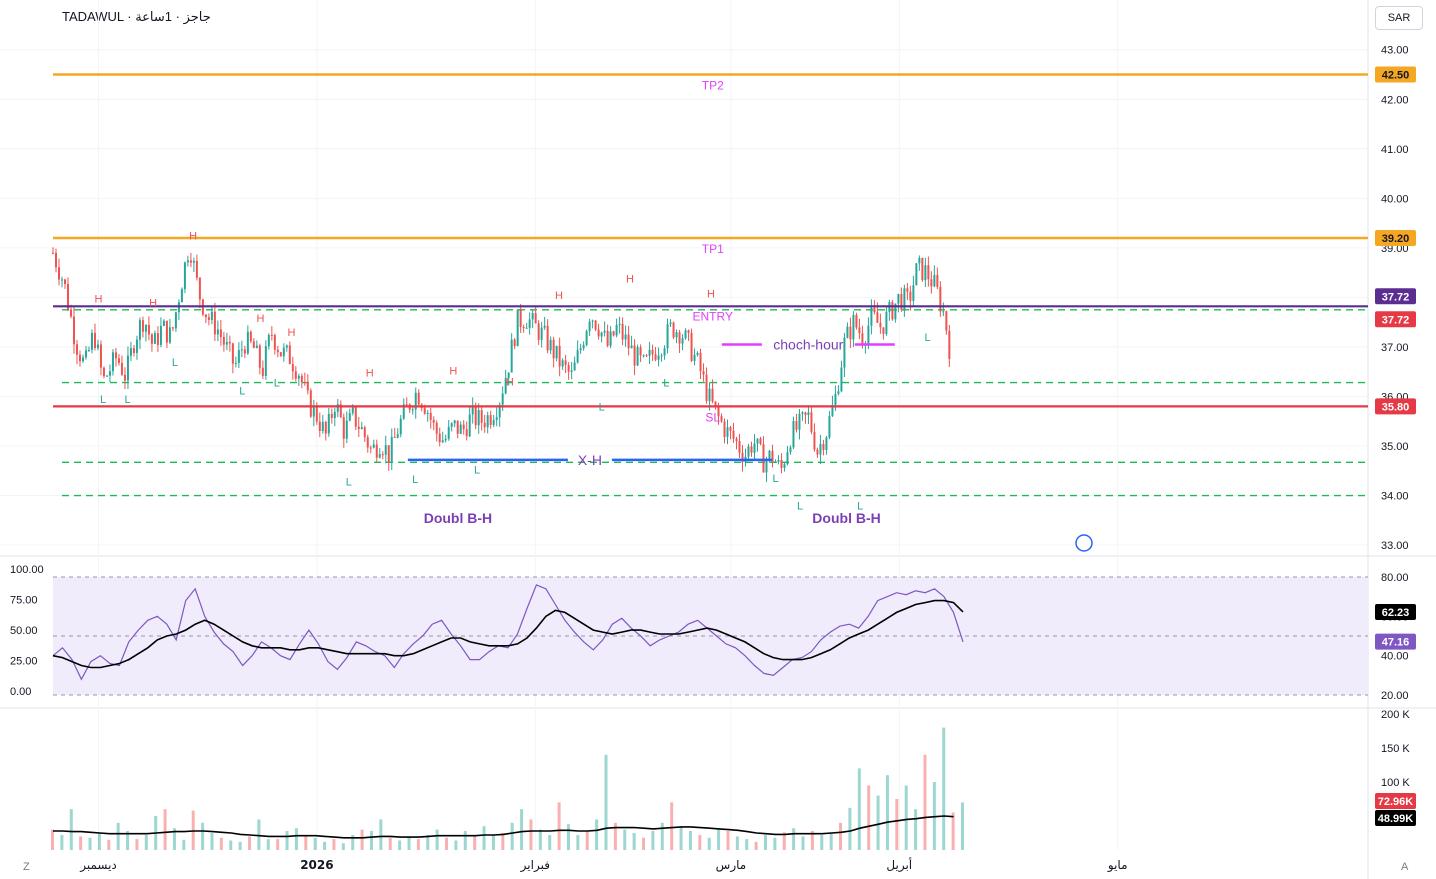  What do you see at coordinates (1395, 237) in the screenshot?
I see `price-badge` at bounding box center [1395, 237].